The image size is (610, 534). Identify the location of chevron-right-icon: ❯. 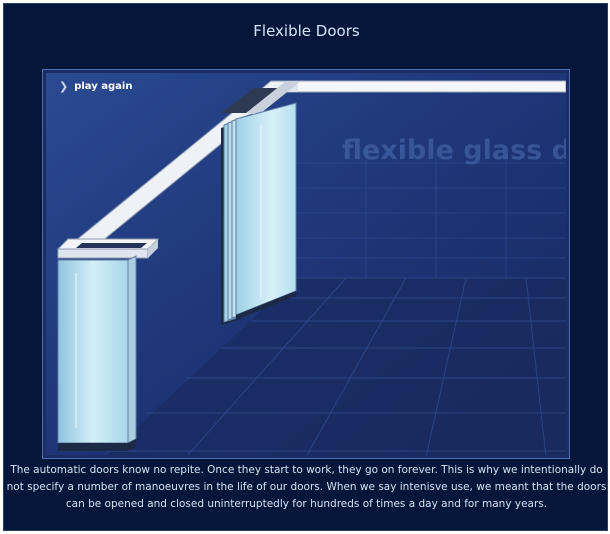
(64, 86).